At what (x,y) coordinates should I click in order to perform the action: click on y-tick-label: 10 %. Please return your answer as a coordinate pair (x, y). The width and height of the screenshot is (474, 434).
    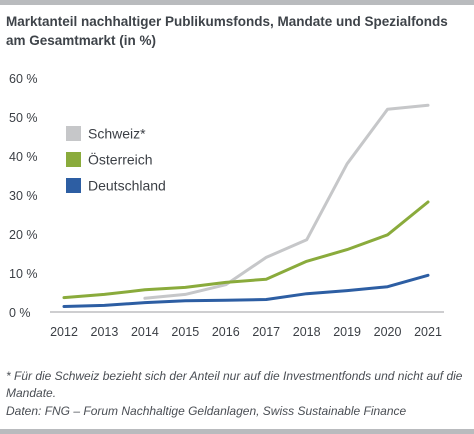
    Looking at the image, I should click on (23, 274).